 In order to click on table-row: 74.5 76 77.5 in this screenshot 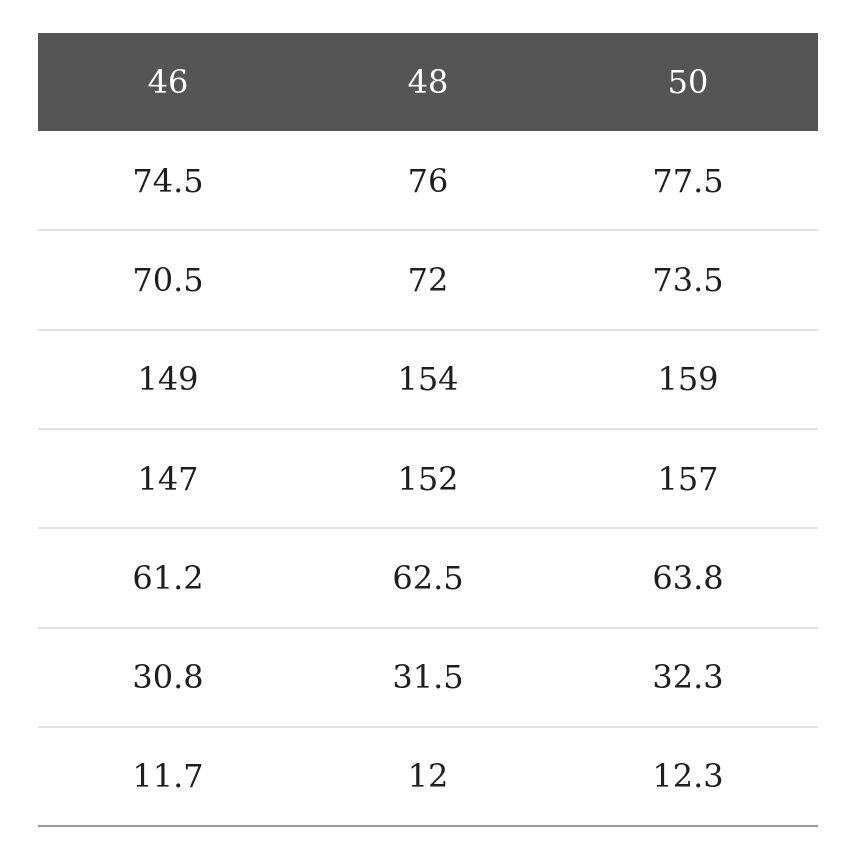, I will do `click(428, 180)`.